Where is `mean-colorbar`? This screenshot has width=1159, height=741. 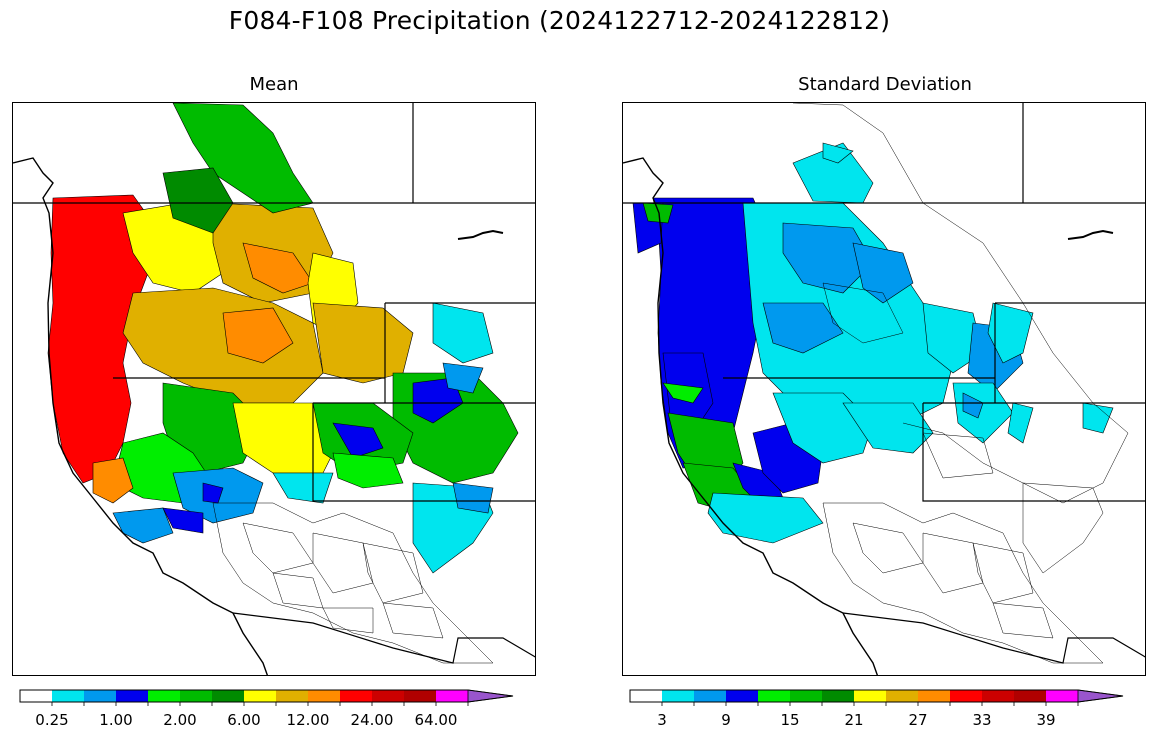
mean-colorbar is located at coordinates (274, 697).